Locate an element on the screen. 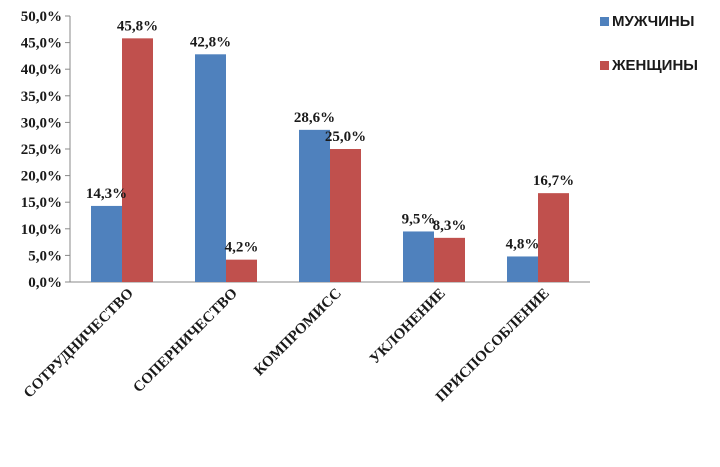 This screenshot has width=720, height=467. data-label: 45,8% is located at coordinates (137, 26).